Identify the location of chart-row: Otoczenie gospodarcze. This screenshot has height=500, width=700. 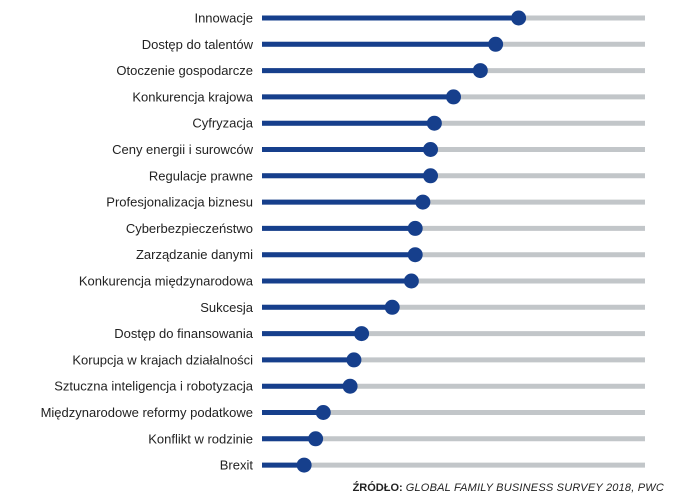
(380, 71).